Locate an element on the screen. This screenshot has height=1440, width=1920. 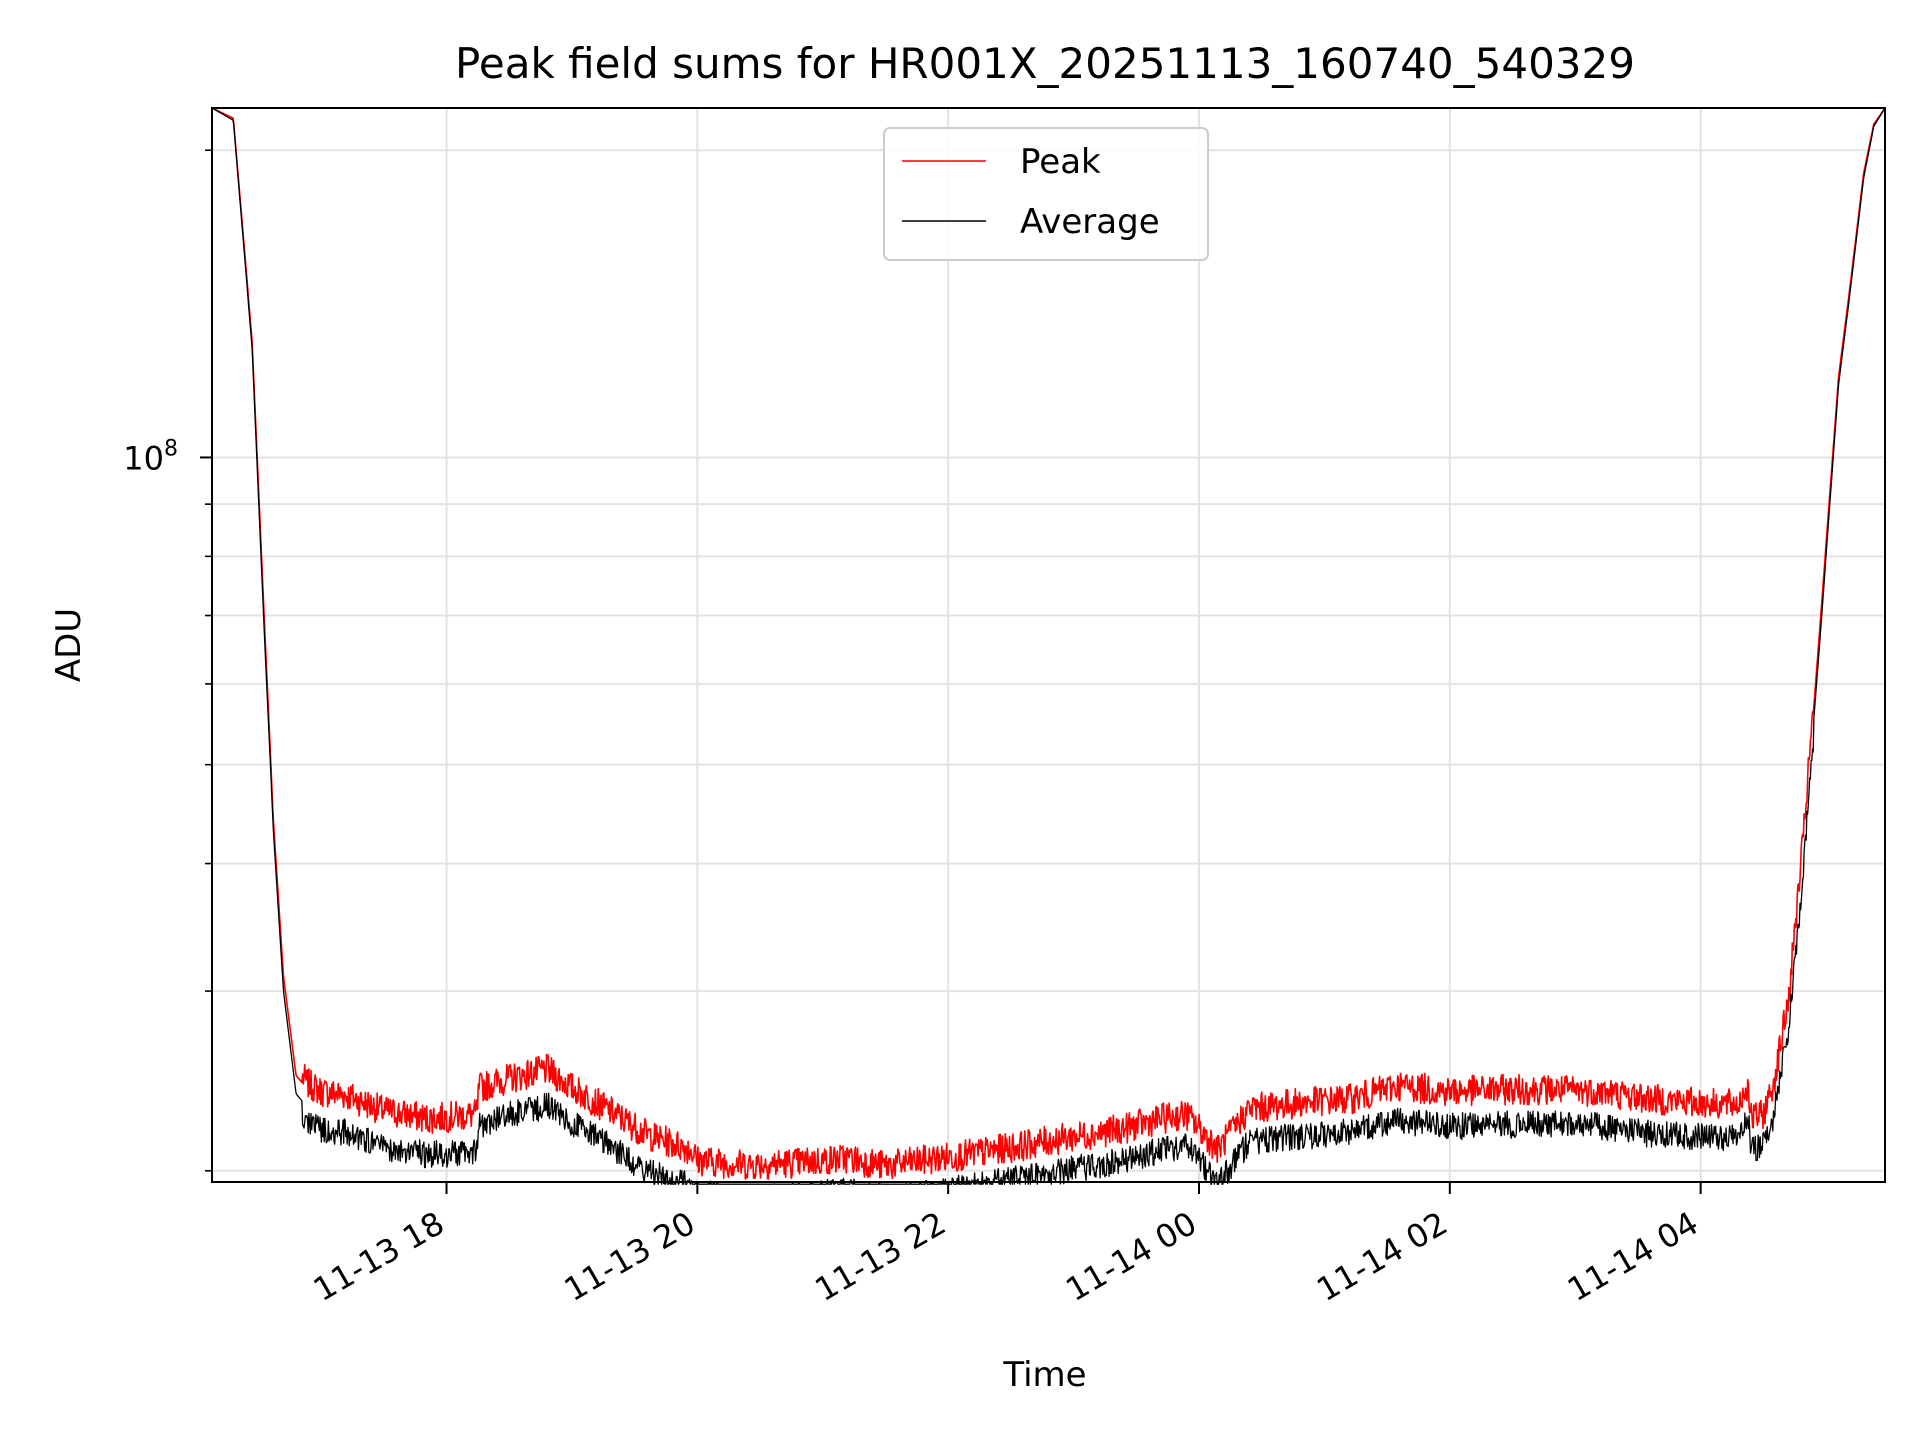
legend: Peak Average is located at coordinates (1046, 194).